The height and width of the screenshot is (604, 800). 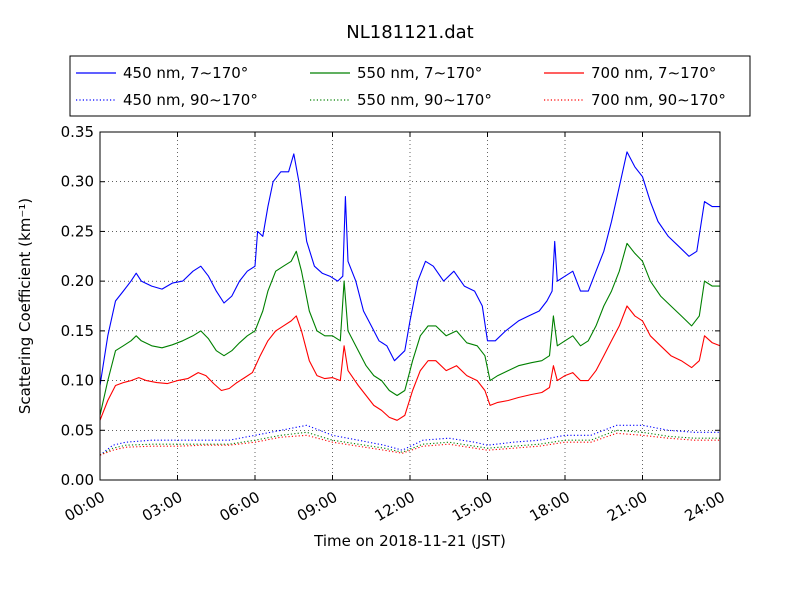 I want to click on legend-box, so click(x=410, y=86).